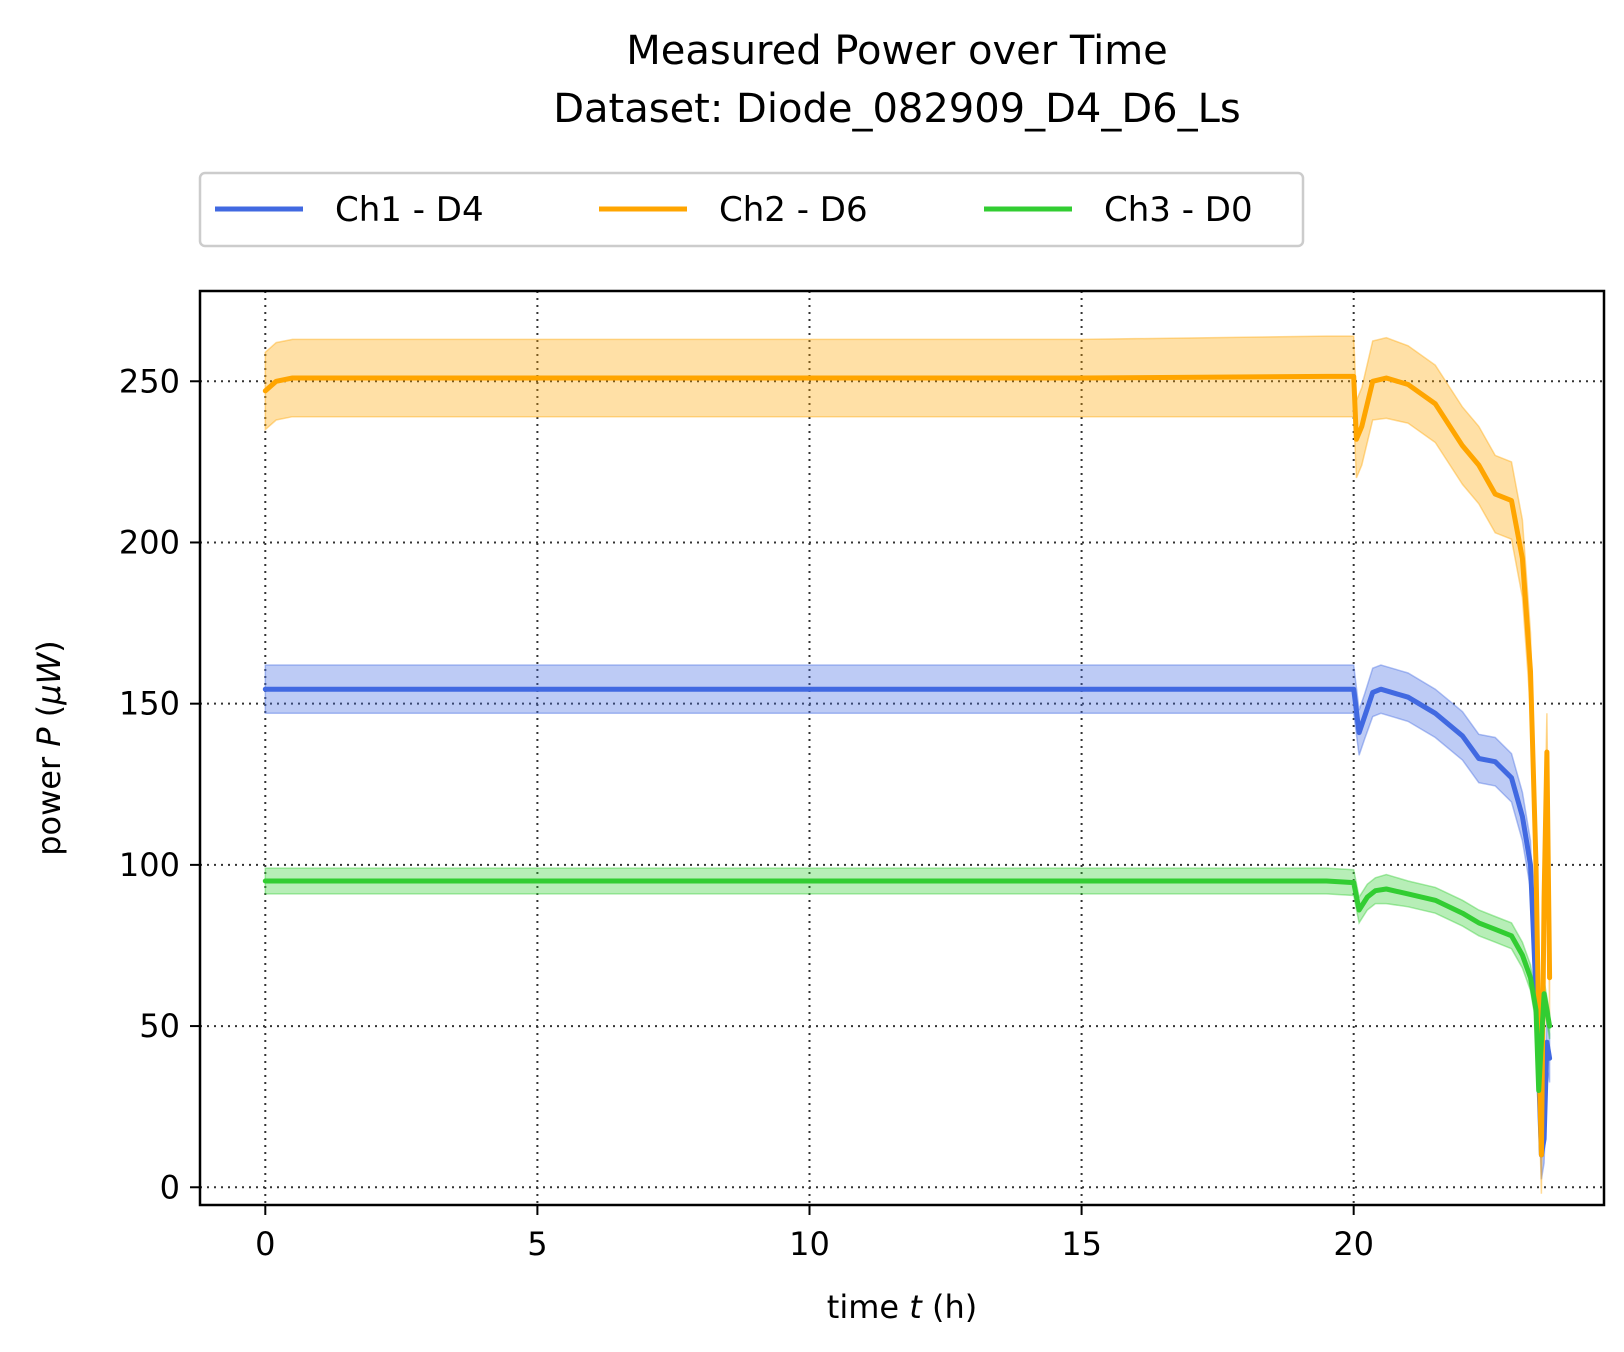  What do you see at coordinates (170, 1187) in the screenshot?
I see `y-tick-label: 0` at bounding box center [170, 1187].